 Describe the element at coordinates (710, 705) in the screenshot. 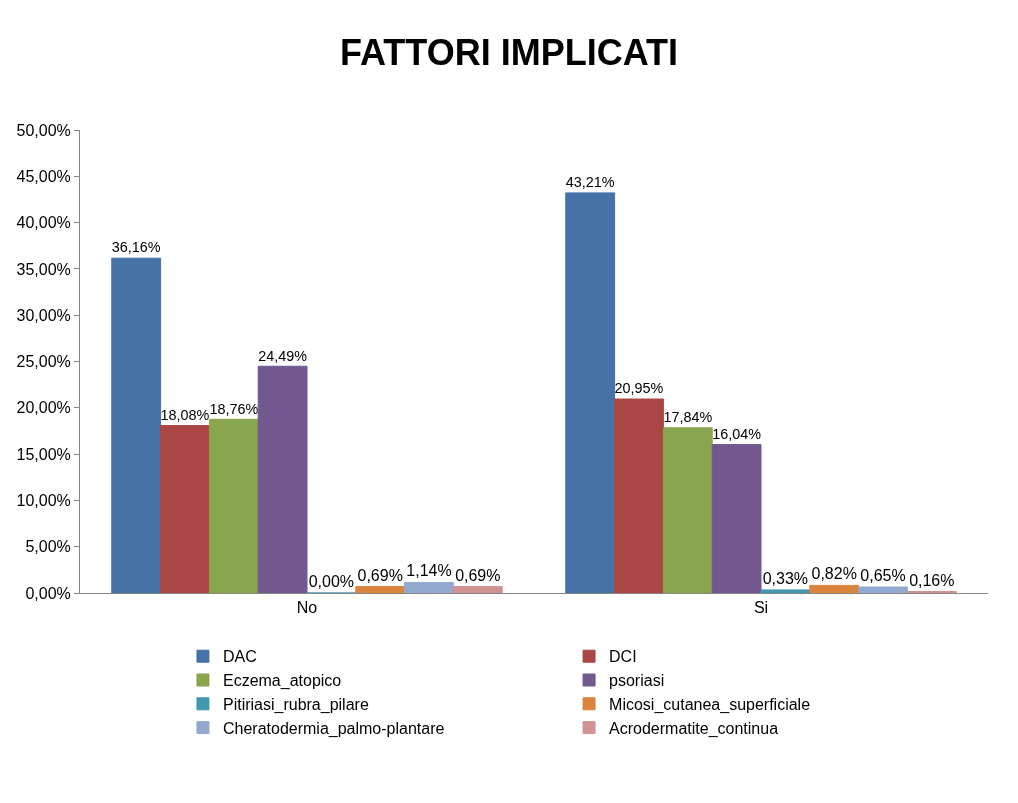

I see `legend-label: Micosi_cutanea_superficiale` at that location.